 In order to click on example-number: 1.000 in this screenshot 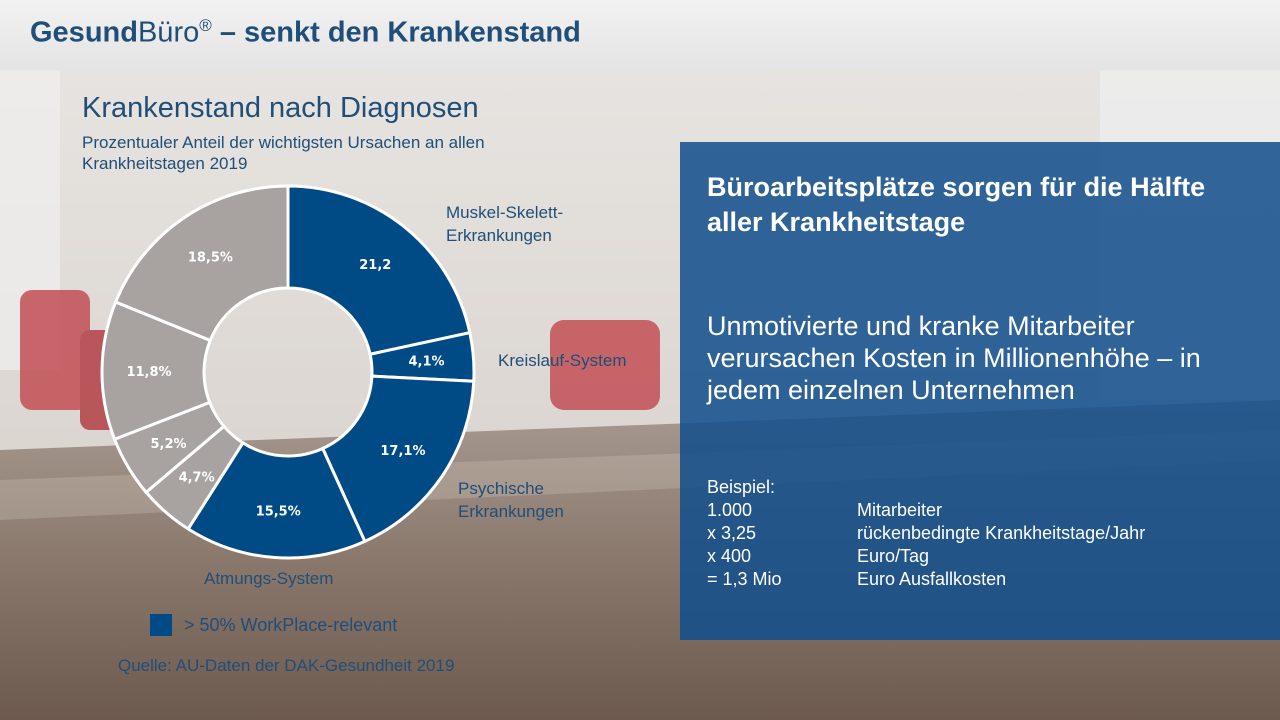, I will do `click(730, 510)`.